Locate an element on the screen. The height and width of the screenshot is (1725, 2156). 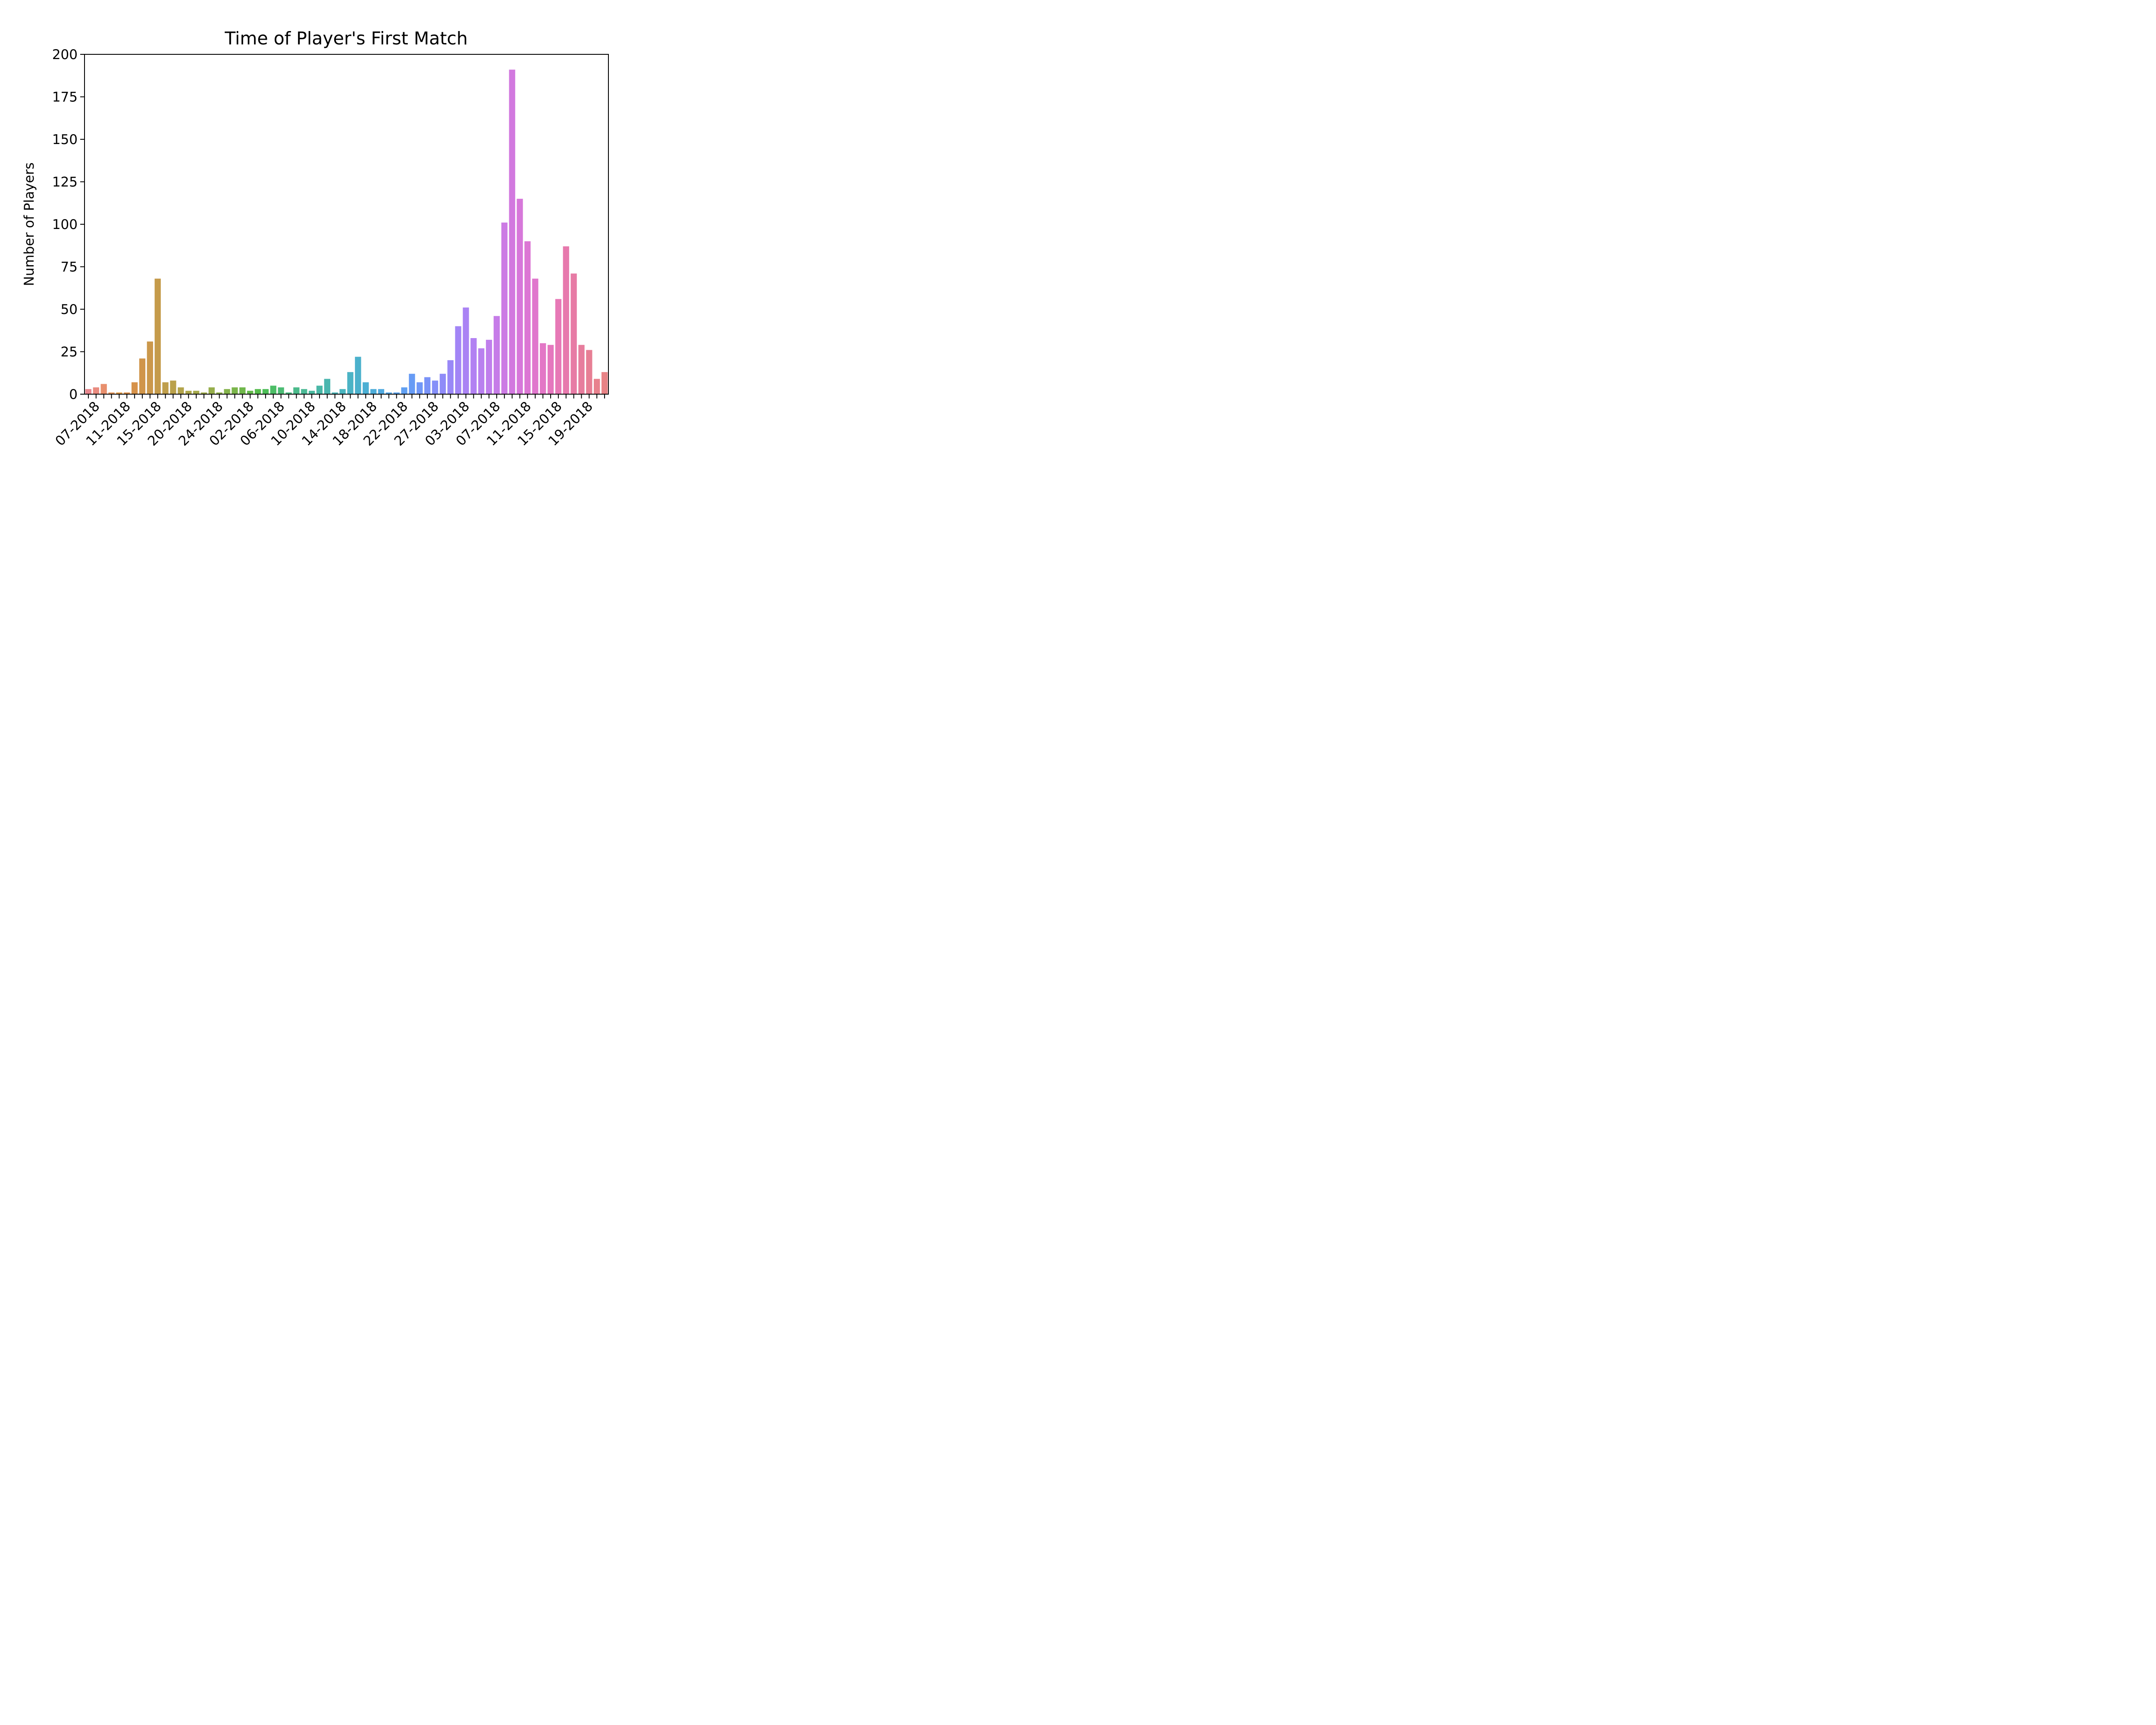
y-tick-label: 50 is located at coordinates (69, 309).